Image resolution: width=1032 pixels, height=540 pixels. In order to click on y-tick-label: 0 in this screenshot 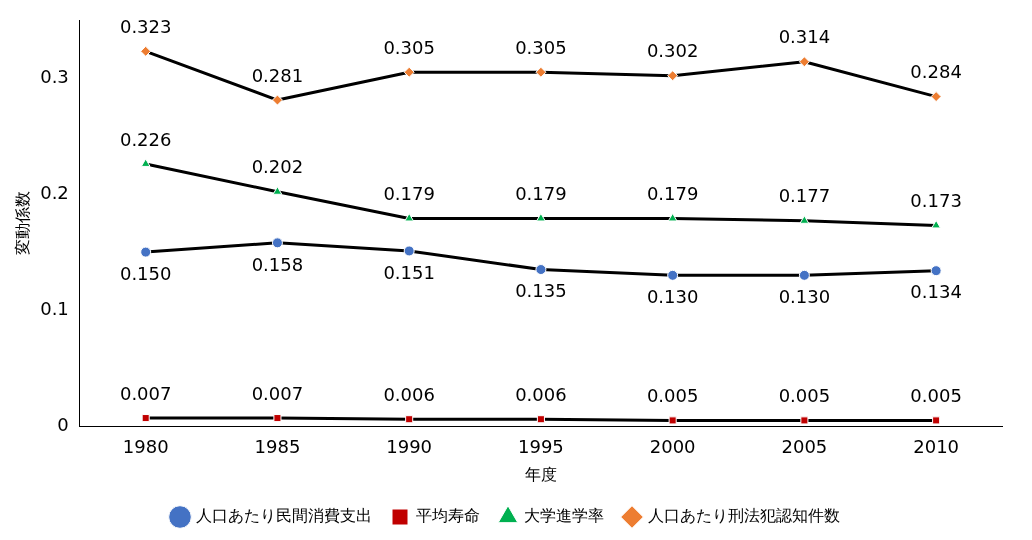, I will do `click(63, 424)`.